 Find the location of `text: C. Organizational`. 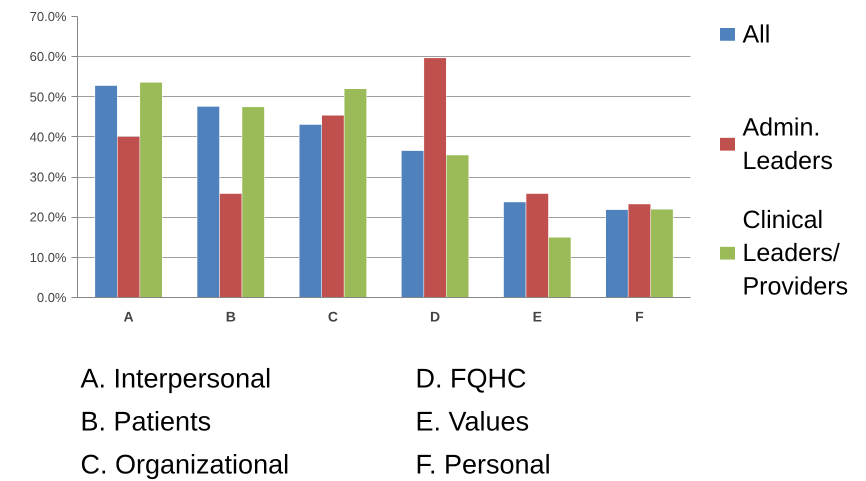

text: C. Organizational is located at coordinates (185, 465).